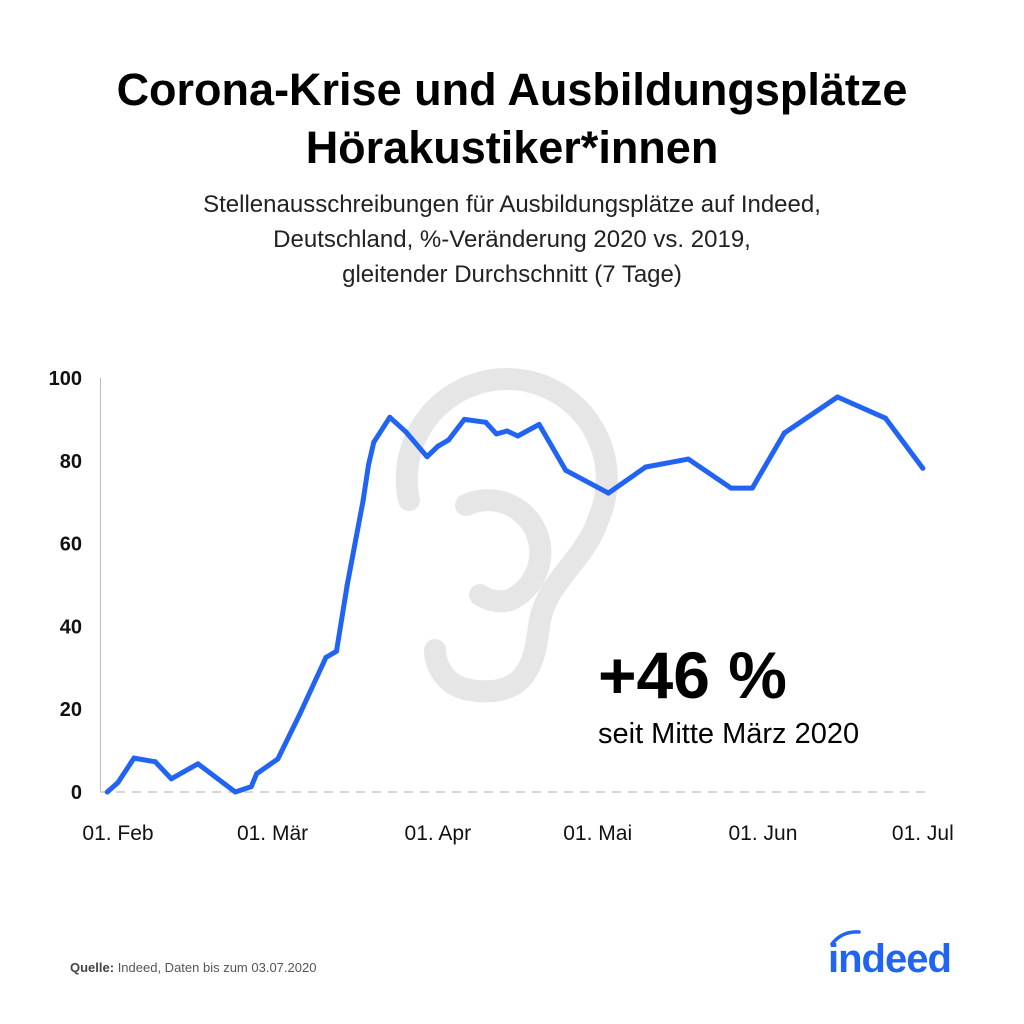 The width and height of the screenshot is (1024, 1024). What do you see at coordinates (438, 833) in the screenshot?
I see `x-tick-label: 01. Apr` at bounding box center [438, 833].